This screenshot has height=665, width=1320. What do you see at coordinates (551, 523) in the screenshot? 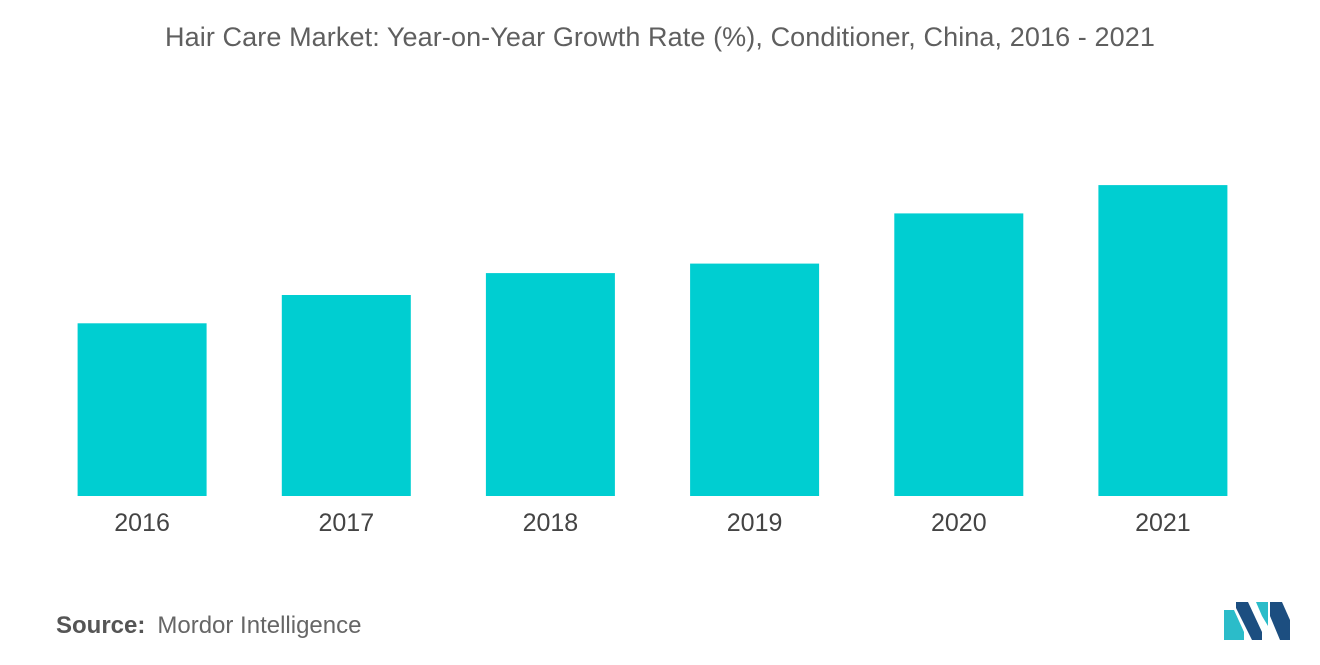
I see `x-tick-label: 2018` at bounding box center [551, 523].